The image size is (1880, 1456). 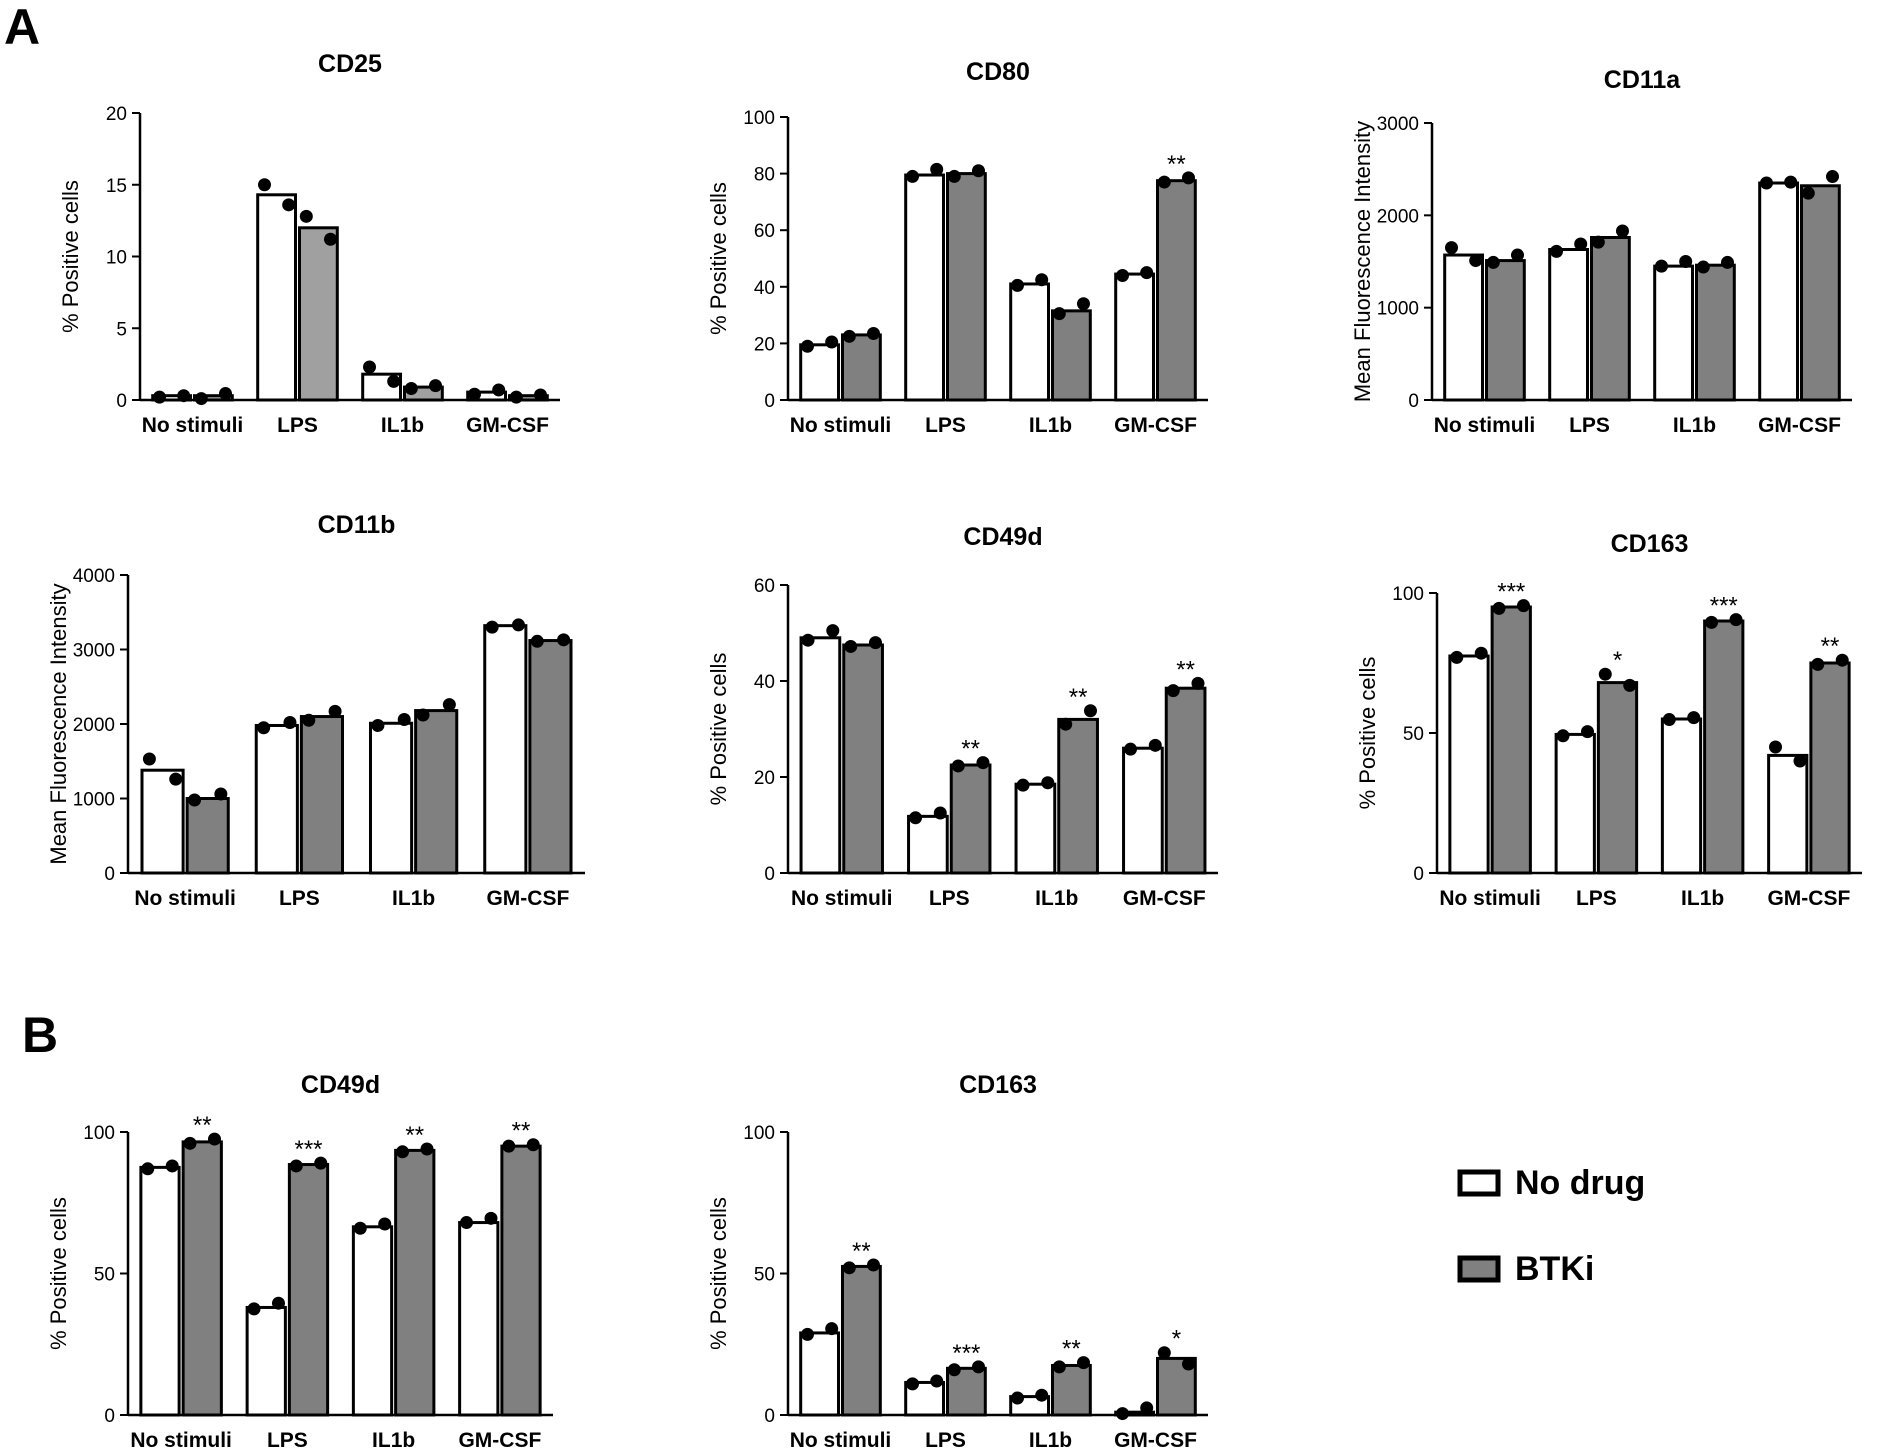 I want to click on chart-title: CD11b, so click(x=357, y=525).